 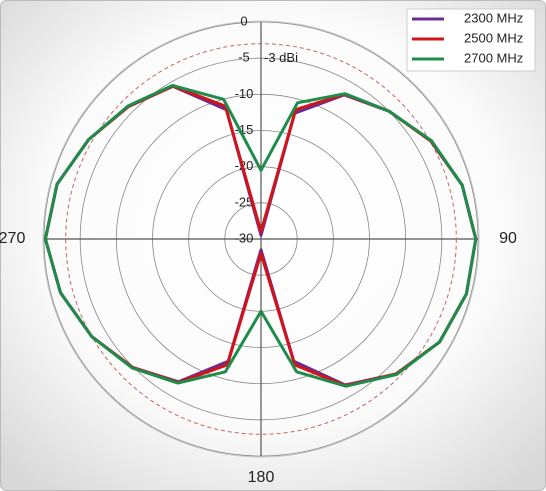 What do you see at coordinates (493, 37) in the screenshot?
I see `legend-label: 2500 MHz` at bounding box center [493, 37].